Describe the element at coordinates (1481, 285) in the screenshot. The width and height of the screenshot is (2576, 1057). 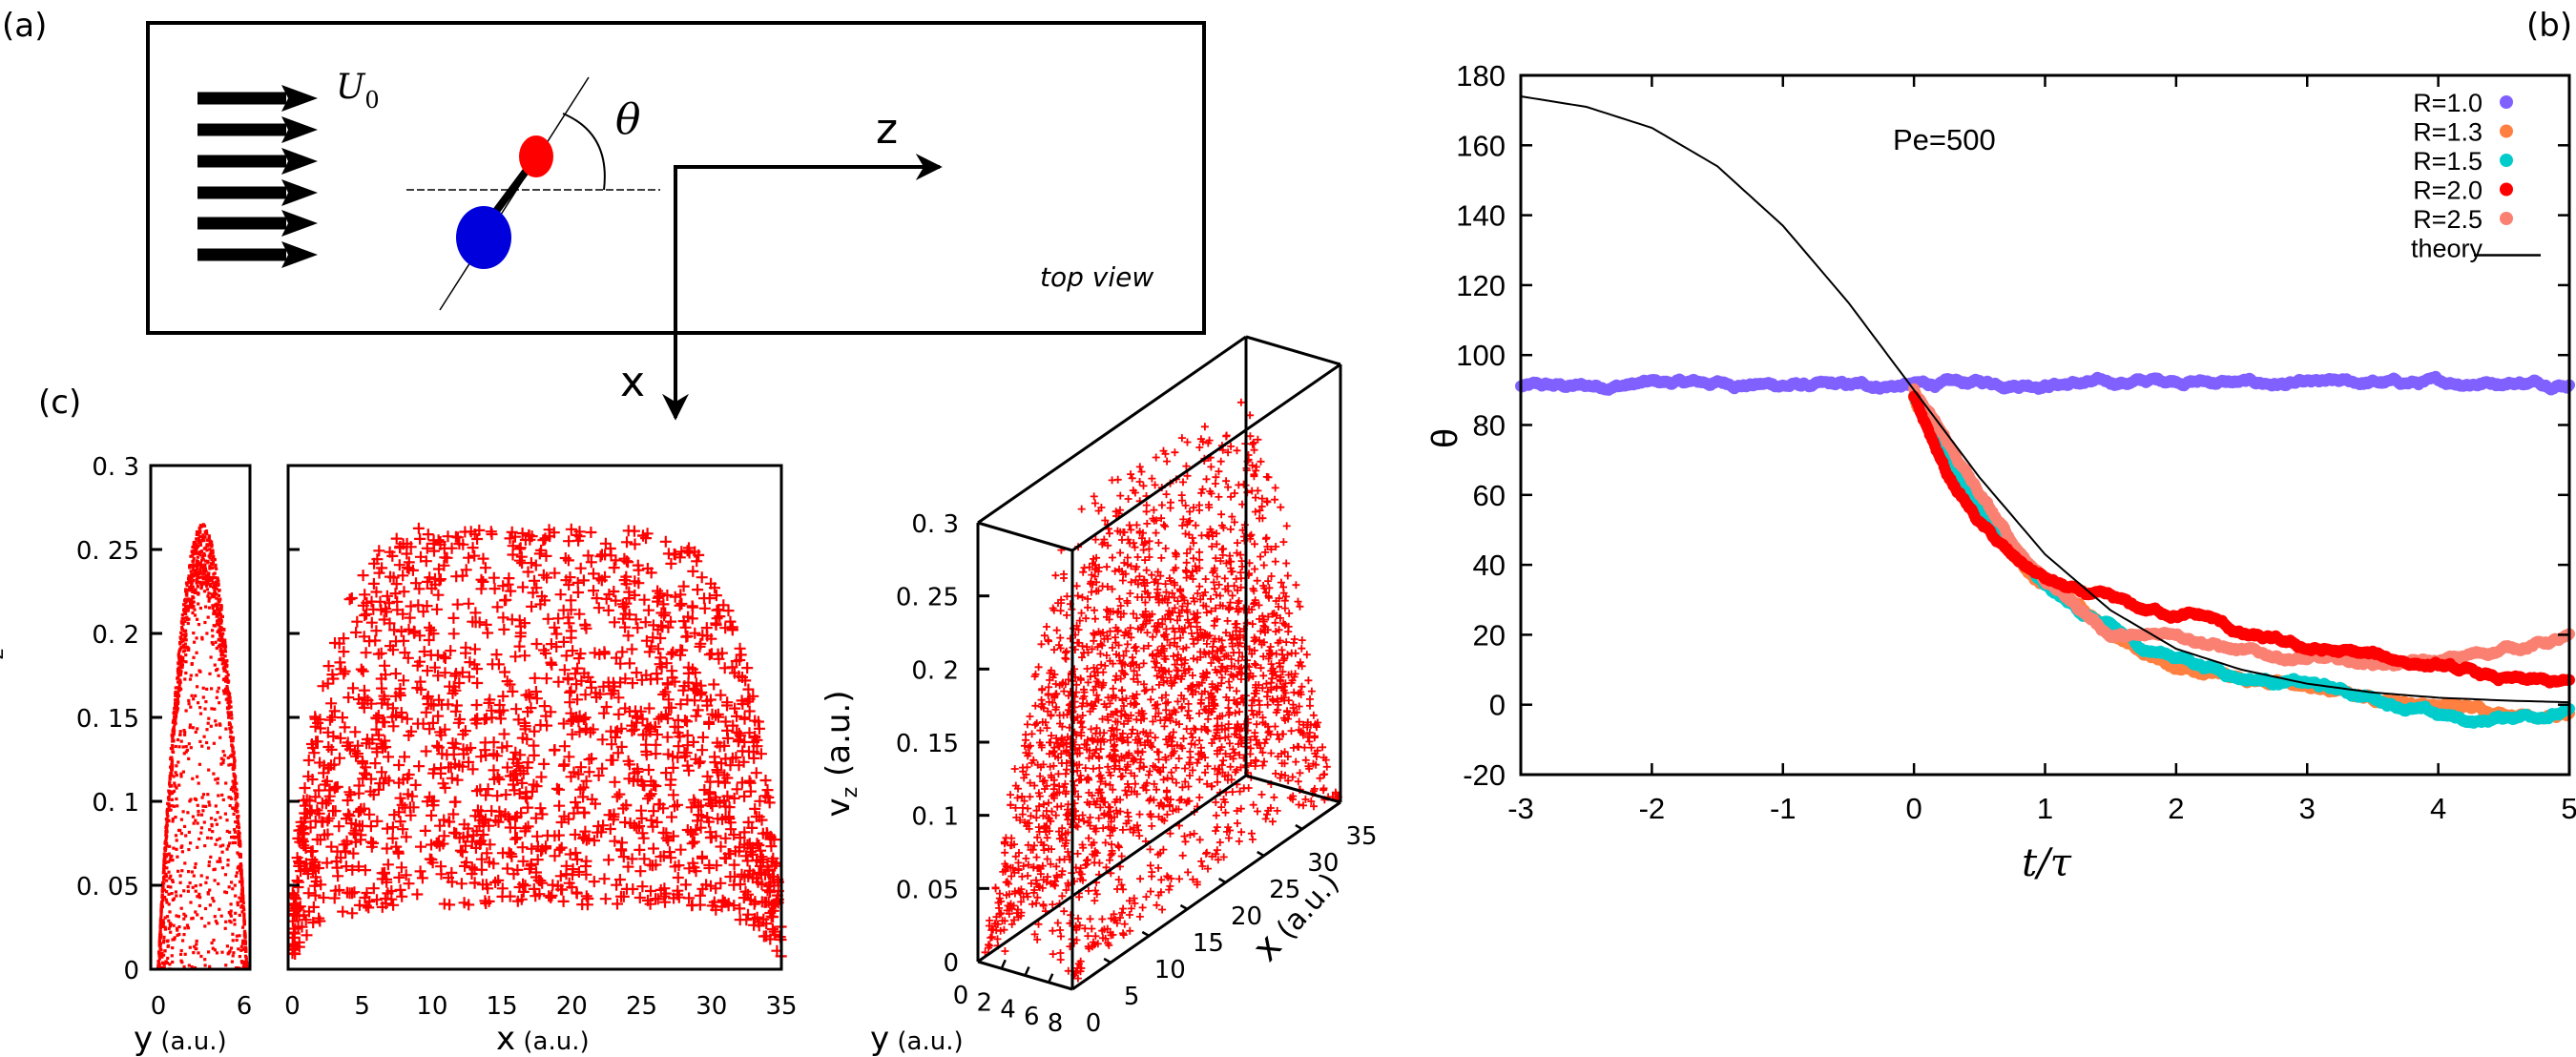
I see `y-tick-label: 120` at that location.